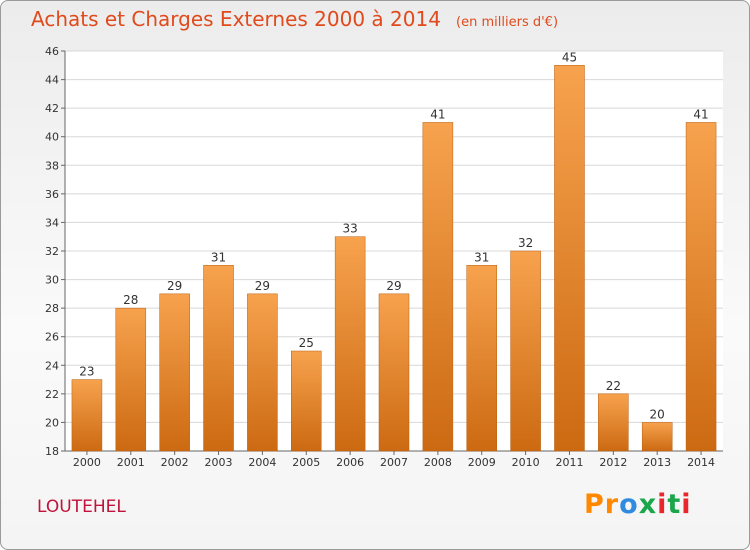 This screenshot has height=550, width=750. I want to click on y-tick-label: 22, so click(52, 394).